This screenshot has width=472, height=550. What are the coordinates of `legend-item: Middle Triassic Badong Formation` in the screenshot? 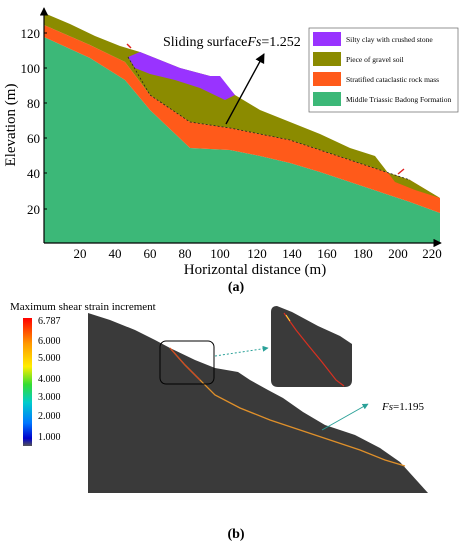 It's located at (382, 99).